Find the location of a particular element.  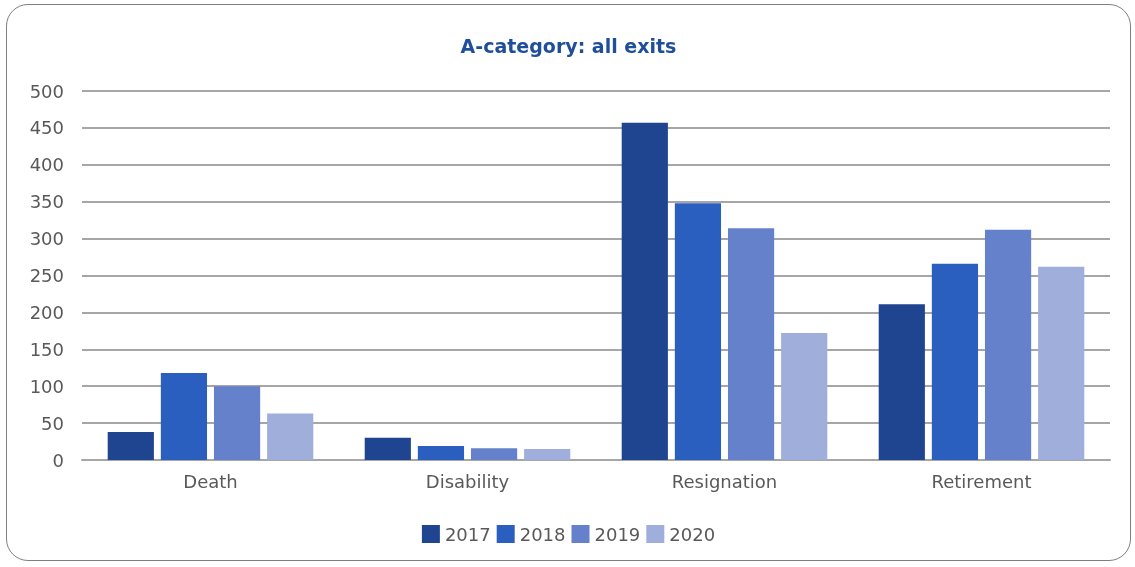

x-tick-label: Retirement is located at coordinates (981, 481).